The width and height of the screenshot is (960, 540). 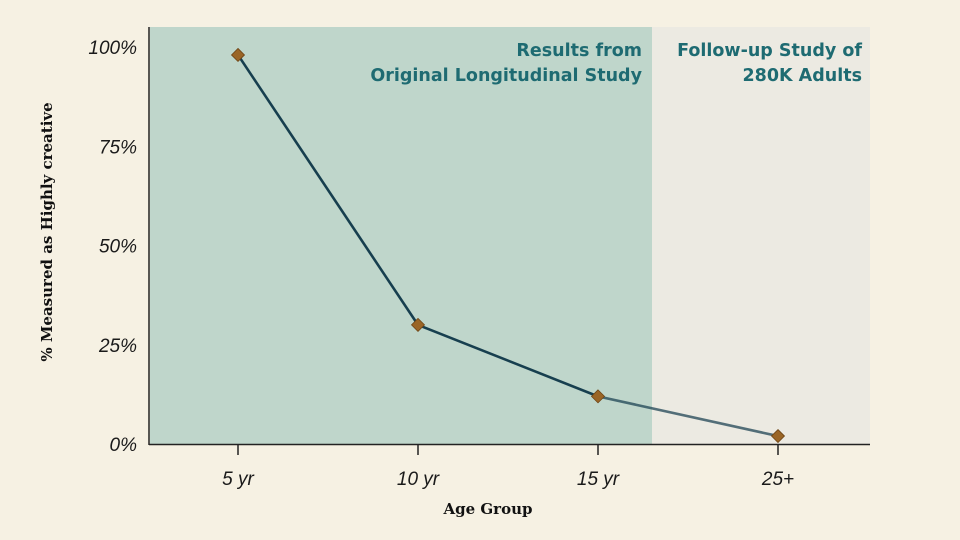 What do you see at coordinates (803, 76) in the screenshot?
I see `region-followup-label-line2: 280K Adults` at bounding box center [803, 76].